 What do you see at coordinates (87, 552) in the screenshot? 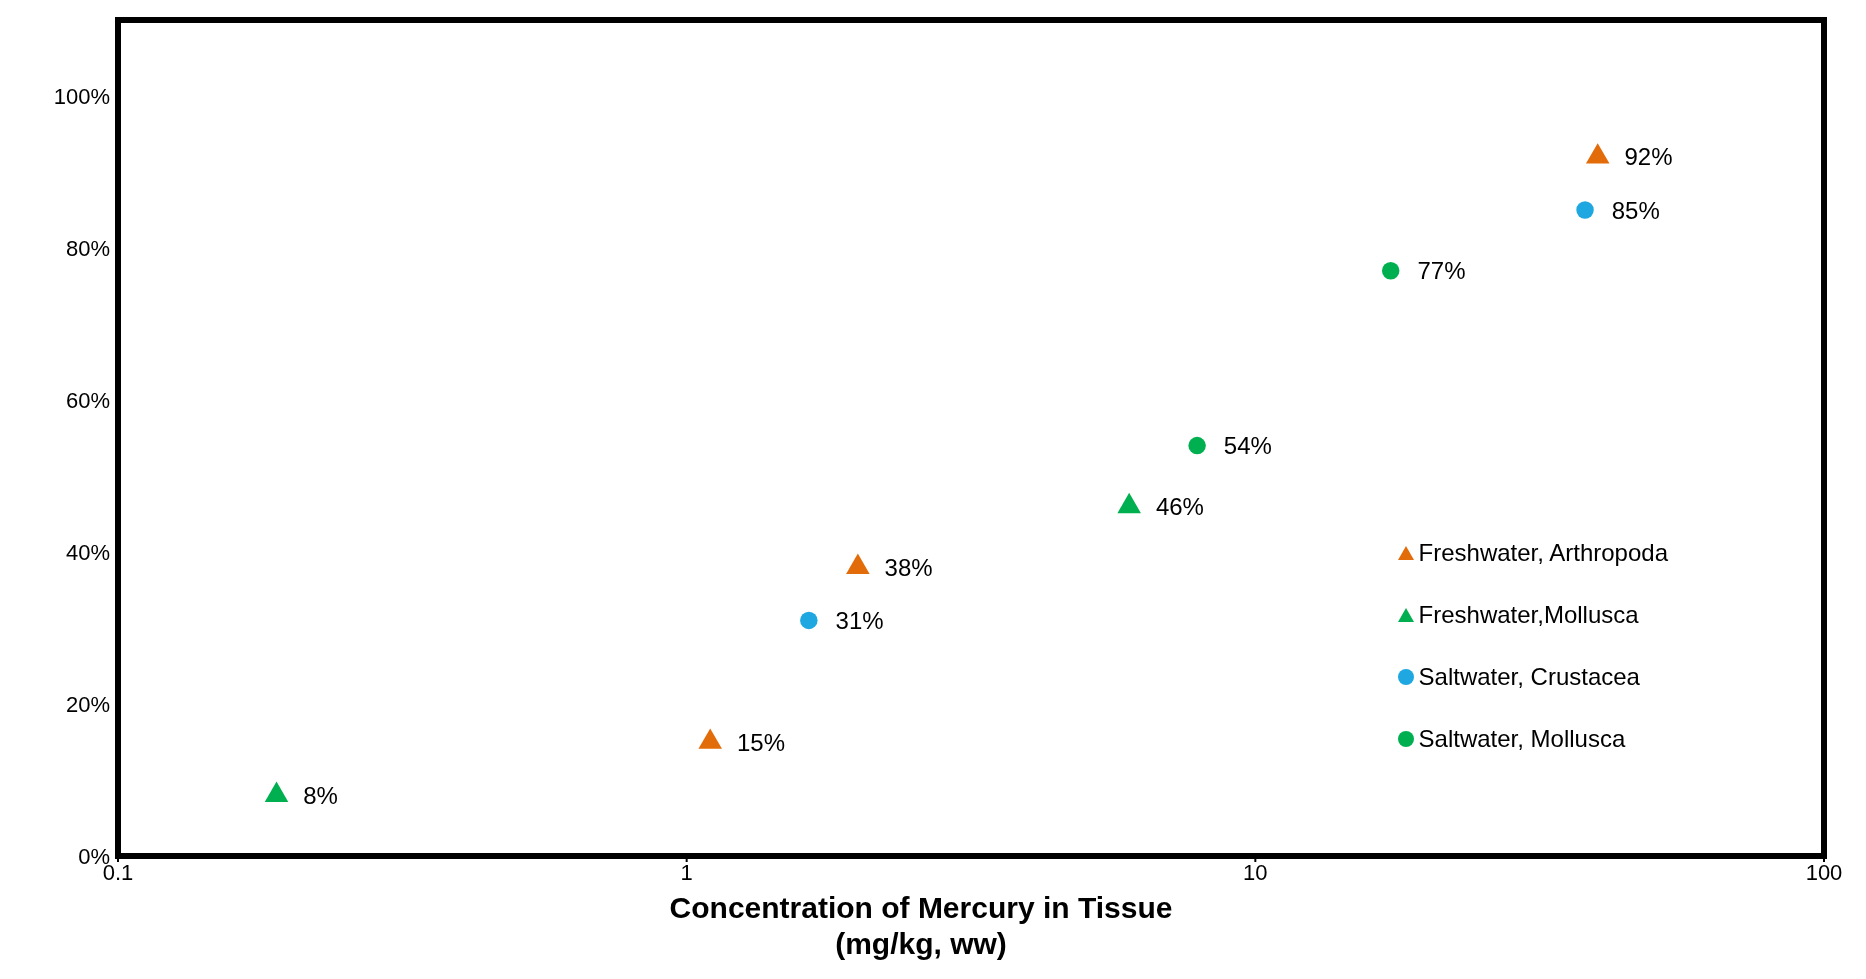
I see `y-tick-label: 40%` at bounding box center [87, 552].